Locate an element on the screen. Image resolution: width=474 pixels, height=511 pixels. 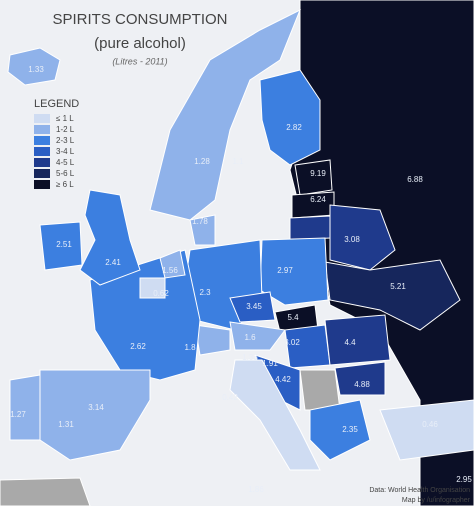
legend-label: 1-2 L is located at coordinates (65, 129).